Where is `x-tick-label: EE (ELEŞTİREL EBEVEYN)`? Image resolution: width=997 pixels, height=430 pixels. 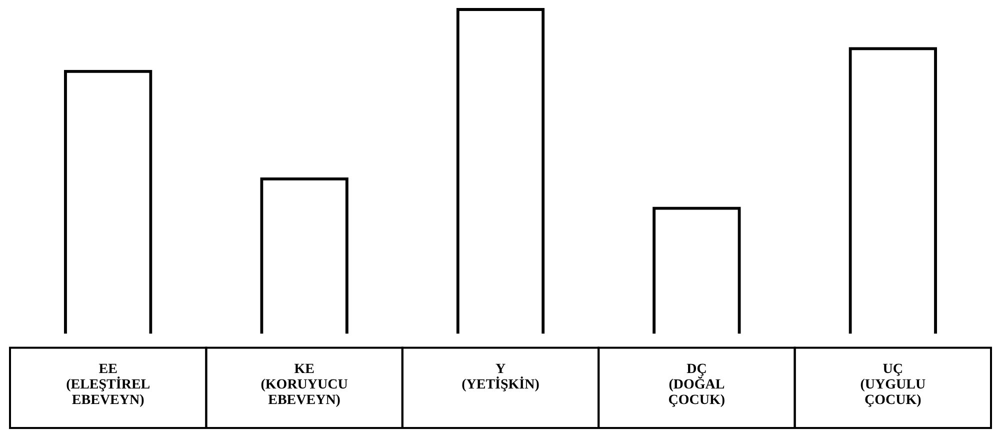 x-tick-label: EE (ELEŞTİREL EBEVEYN) is located at coordinates (108, 385).